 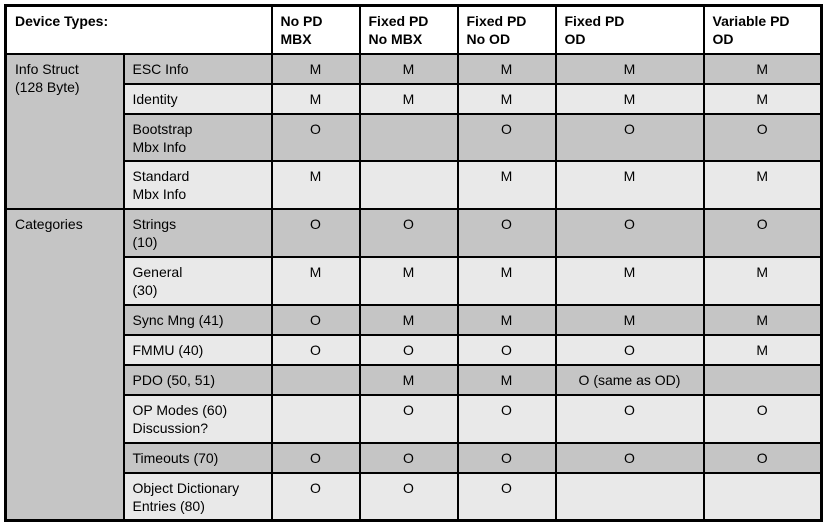 What do you see at coordinates (197, 98) in the screenshot?
I see `row-label: Identity` at bounding box center [197, 98].